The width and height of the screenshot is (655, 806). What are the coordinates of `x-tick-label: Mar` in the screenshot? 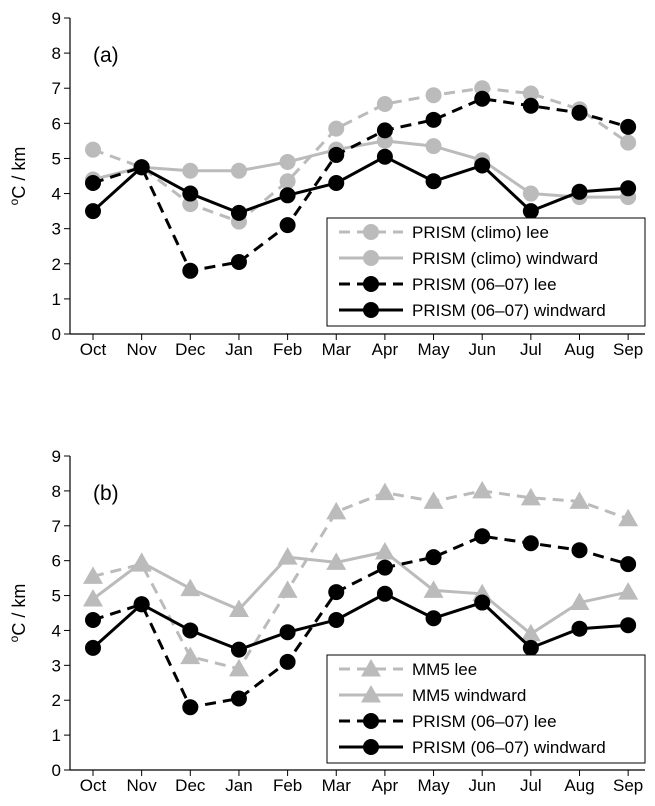 It's located at (337, 785).